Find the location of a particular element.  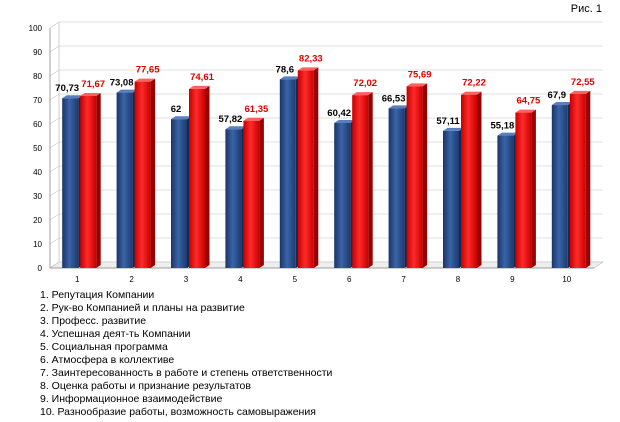

data-label-series1: 70,73 is located at coordinates (67, 88).